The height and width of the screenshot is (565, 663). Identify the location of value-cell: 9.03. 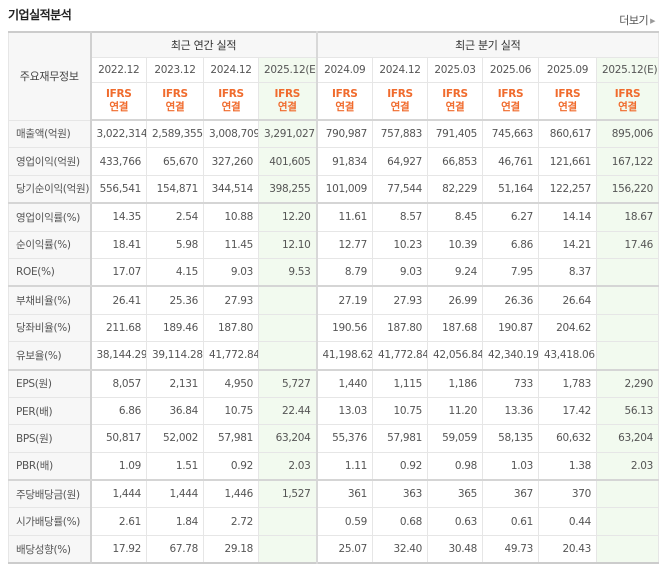
(231, 272).